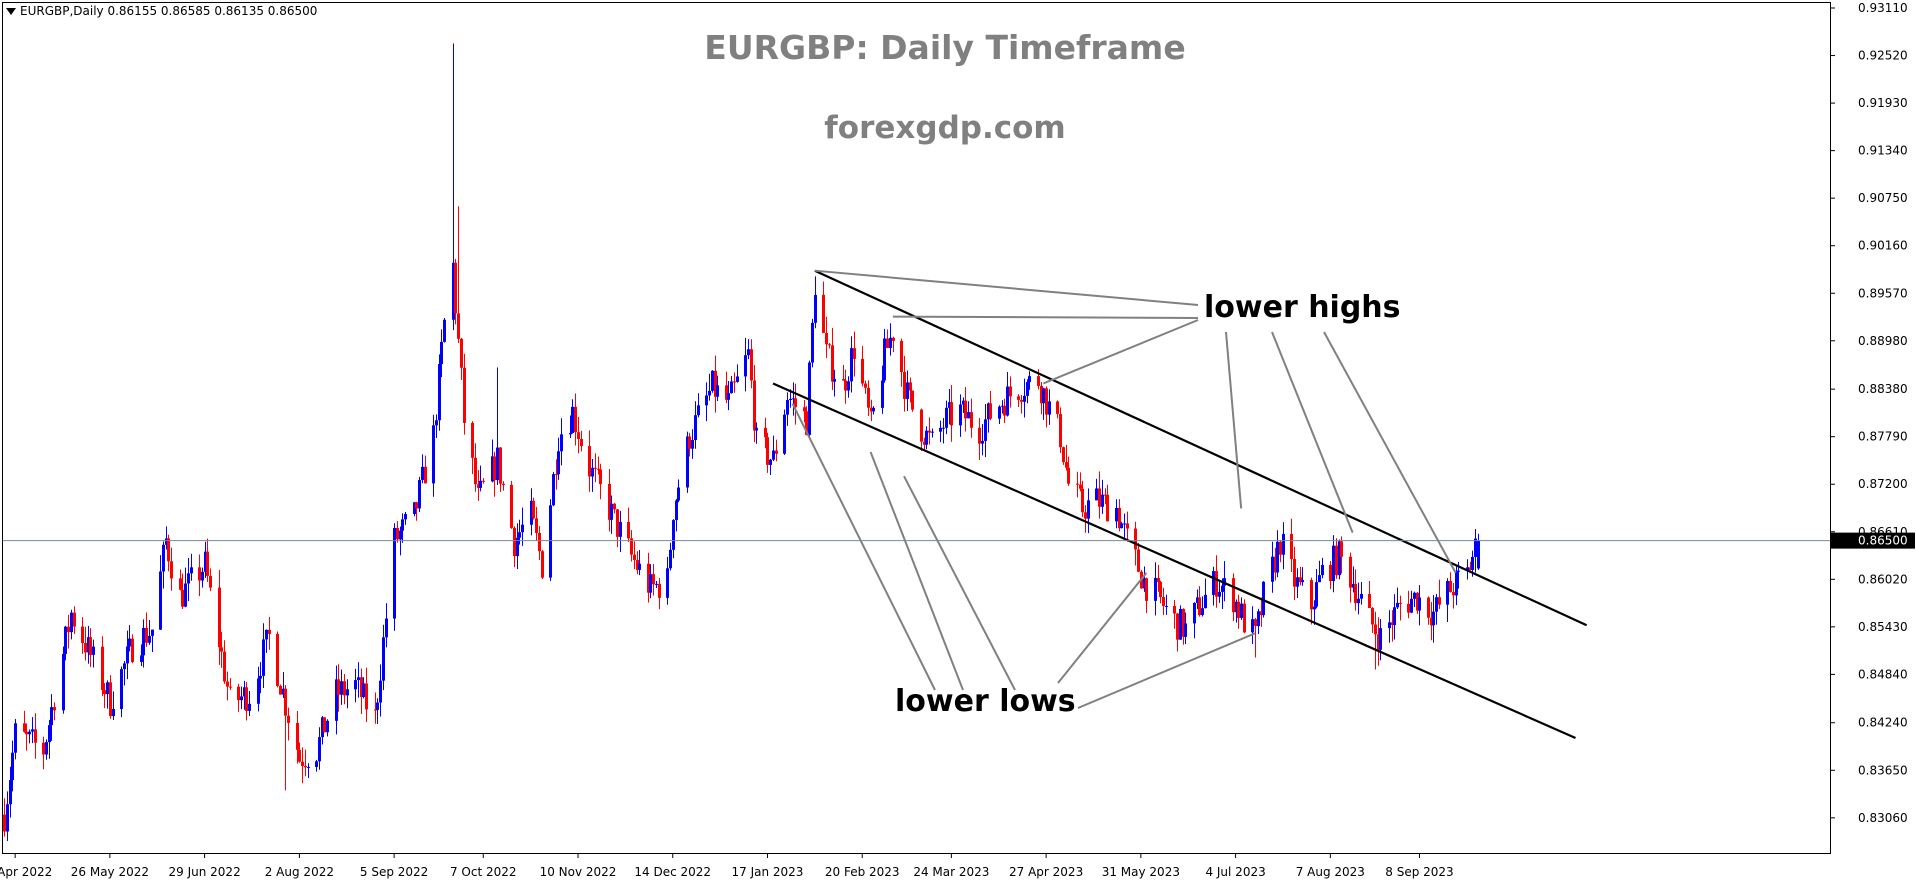 This screenshot has width=1916, height=884. I want to click on x-tick-label: 31 May 2023, so click(1141, 872).